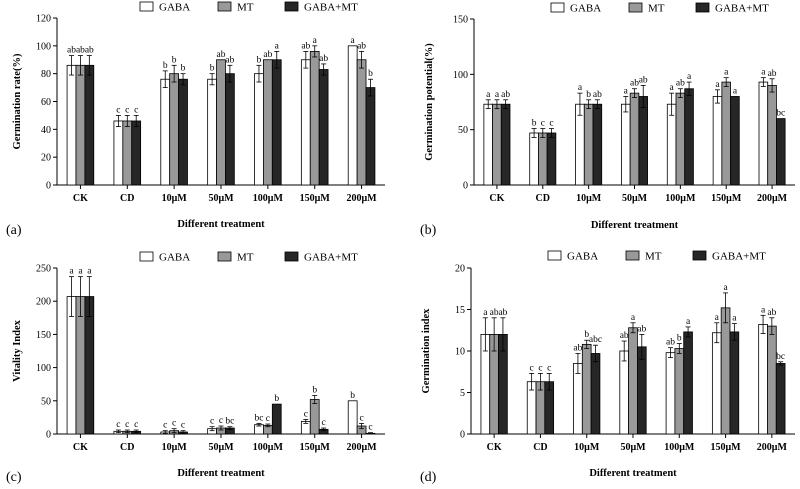 This screenshot has height=489, width=800. What do you see at coordinates (46, 401) in the screenshot?
I see `y-tick-label: 50` at bounding box center [46, 401].